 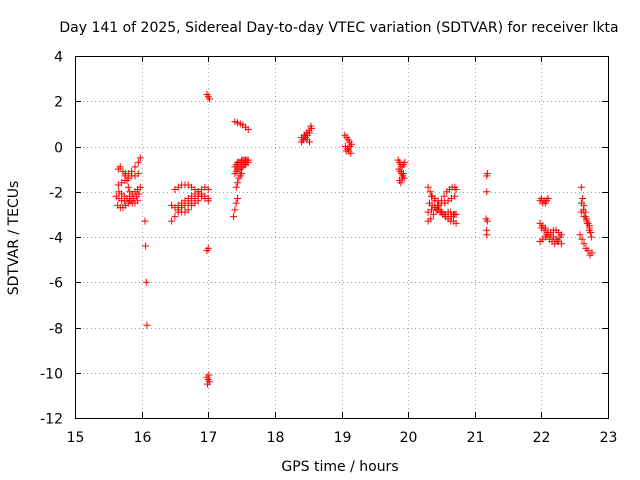 I want to click on x-tick-label: 22, so click(x=542, y=438).